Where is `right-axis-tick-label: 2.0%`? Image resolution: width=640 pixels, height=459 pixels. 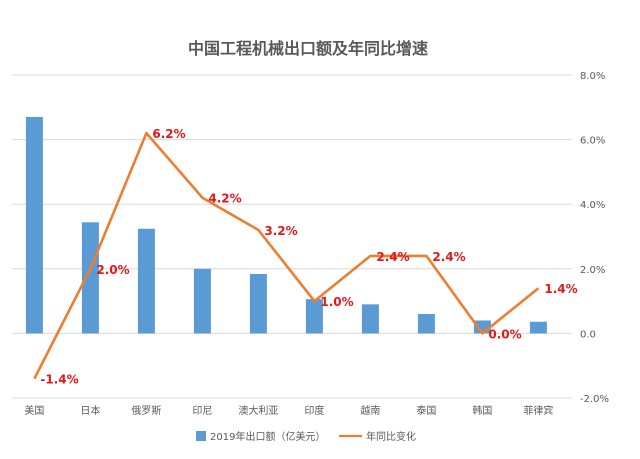
right-axis-tick-label: 2.0% is located at coordinates (592, 270).